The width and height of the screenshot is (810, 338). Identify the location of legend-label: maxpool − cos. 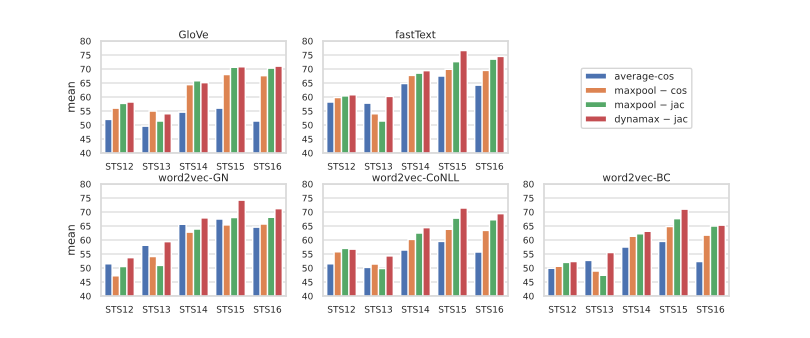
(651, 91).